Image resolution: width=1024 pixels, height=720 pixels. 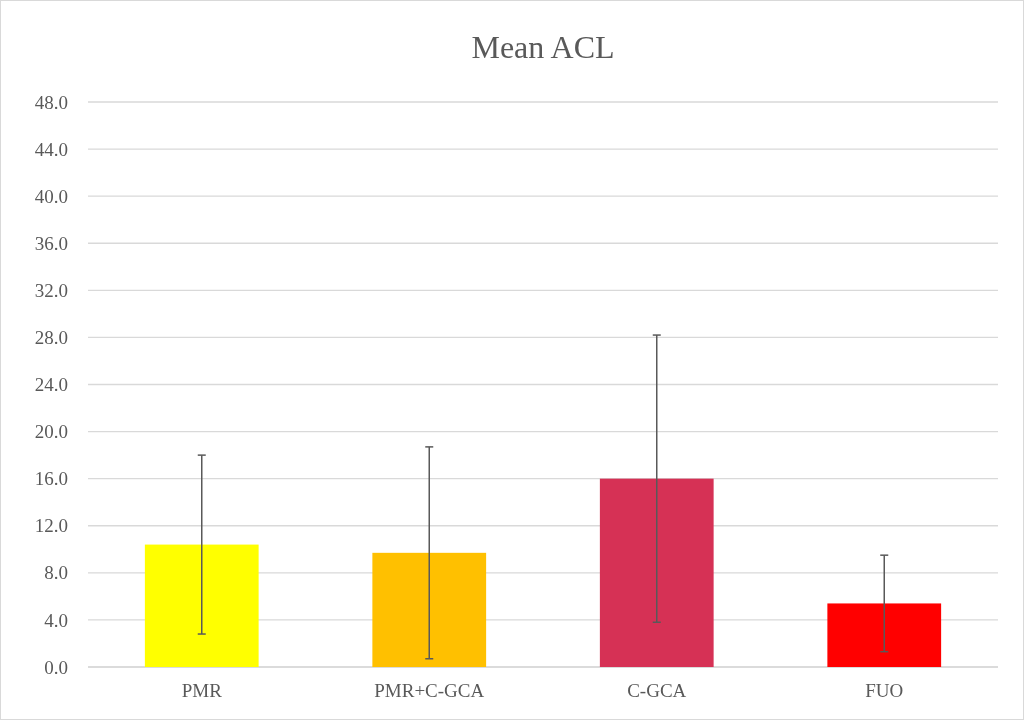 I want to click on y-tick-label: 4.0, so click(x=56, y=620).